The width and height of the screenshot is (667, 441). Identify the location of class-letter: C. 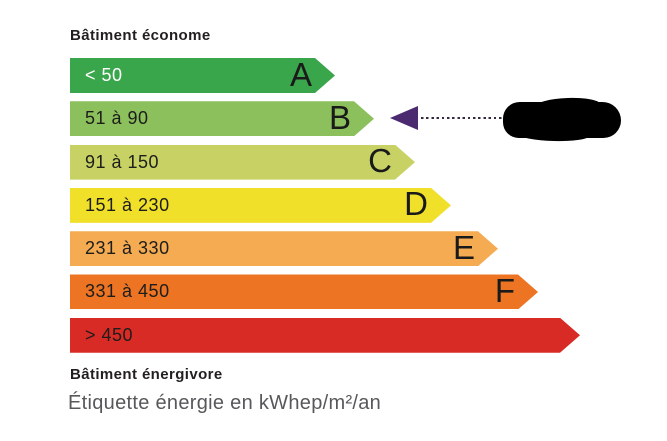
(380, 161).